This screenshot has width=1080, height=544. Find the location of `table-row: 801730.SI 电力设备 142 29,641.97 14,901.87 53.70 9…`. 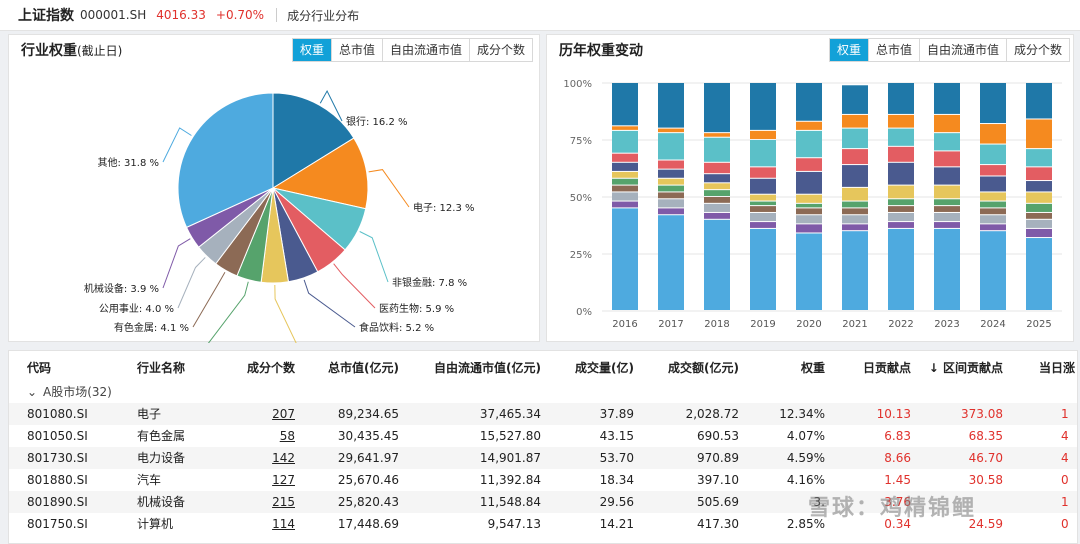

table-row: 801730.SI 电力设备 142 29,641.97 14,901.87 53.70 9… is located at coordinates (543, 458).